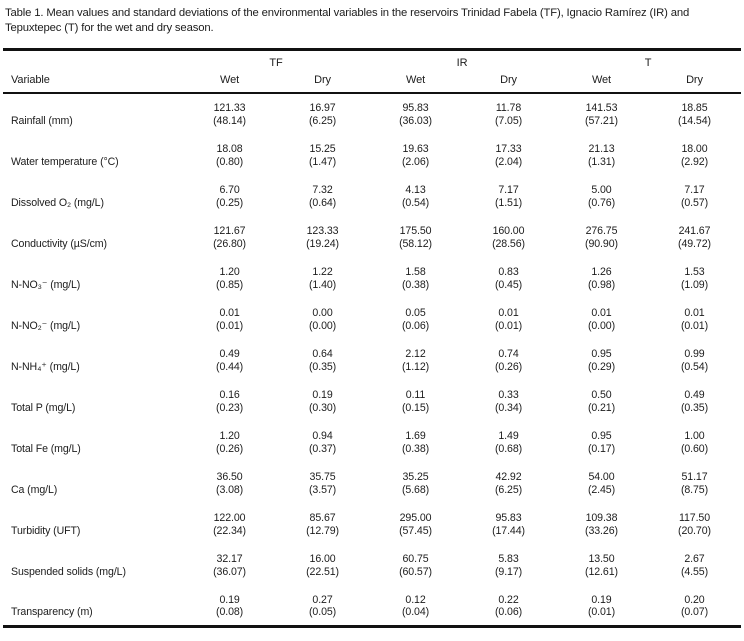  I want to click on sd-value-cell: (0.57), so click(694, 203).